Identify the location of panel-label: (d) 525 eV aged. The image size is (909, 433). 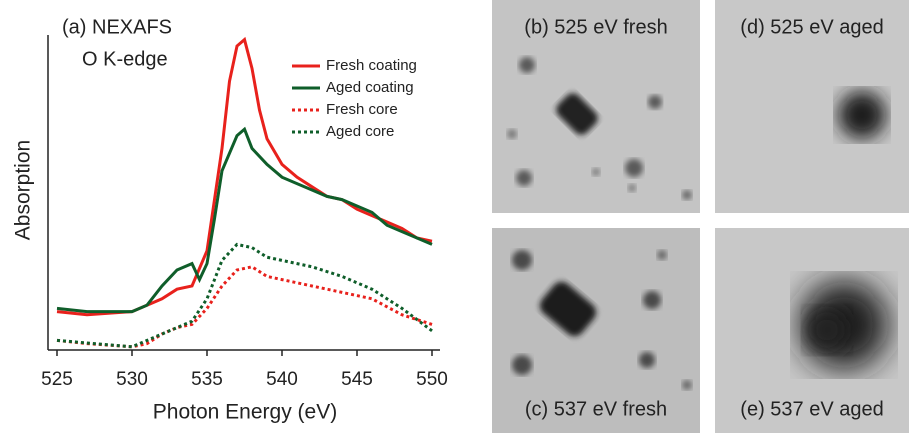
(811, 27).